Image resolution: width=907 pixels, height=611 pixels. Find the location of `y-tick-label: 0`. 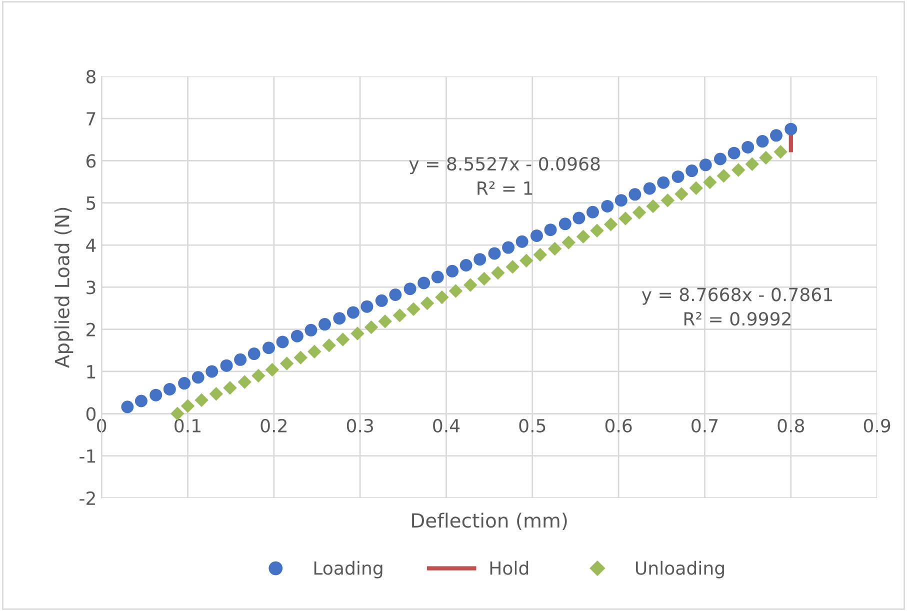

y-tick-label: 0 is located at coordinates (91, 414).